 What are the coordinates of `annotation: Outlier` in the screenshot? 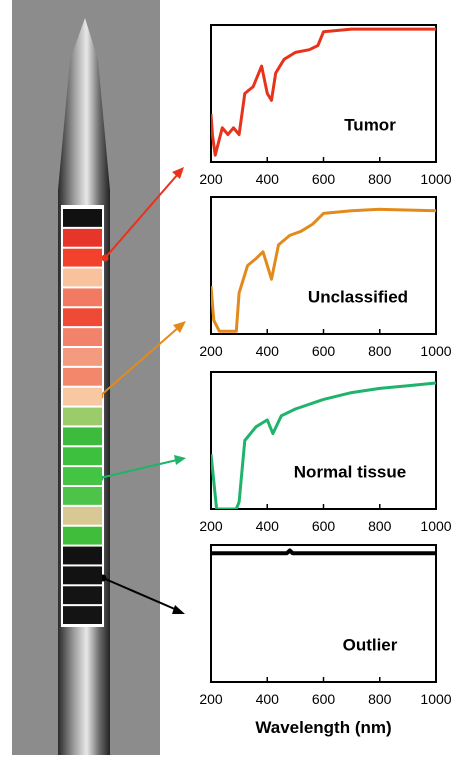 It's located at (370, 644).